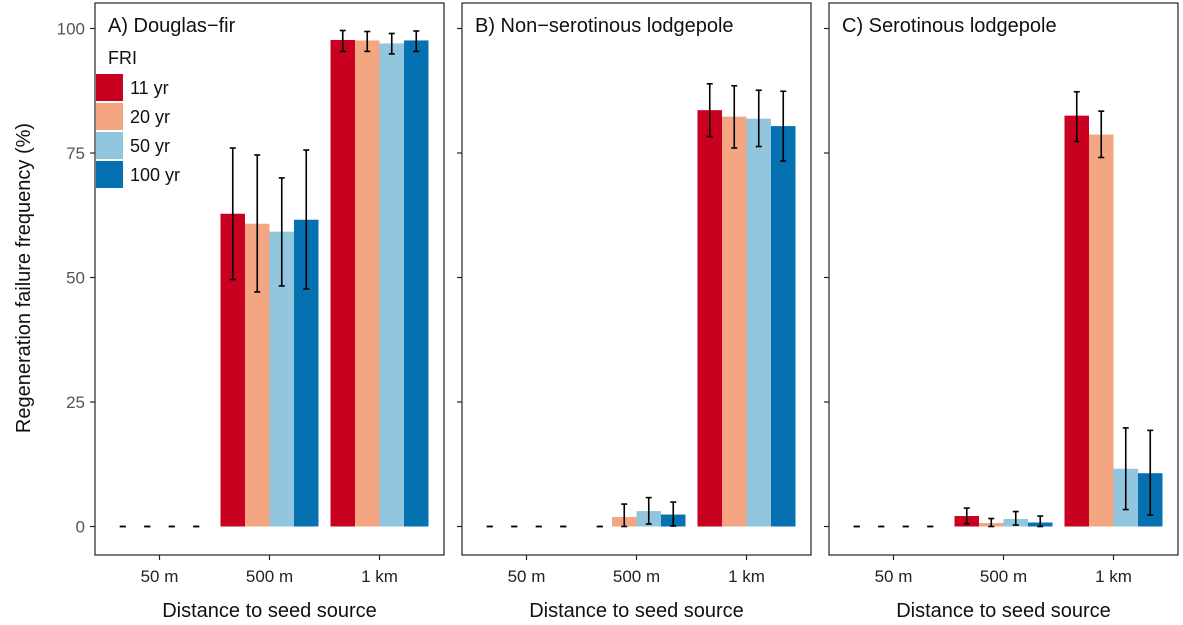  I want to click on panel-title: B) Non−serotinous lodgepole, so click(604, 26).